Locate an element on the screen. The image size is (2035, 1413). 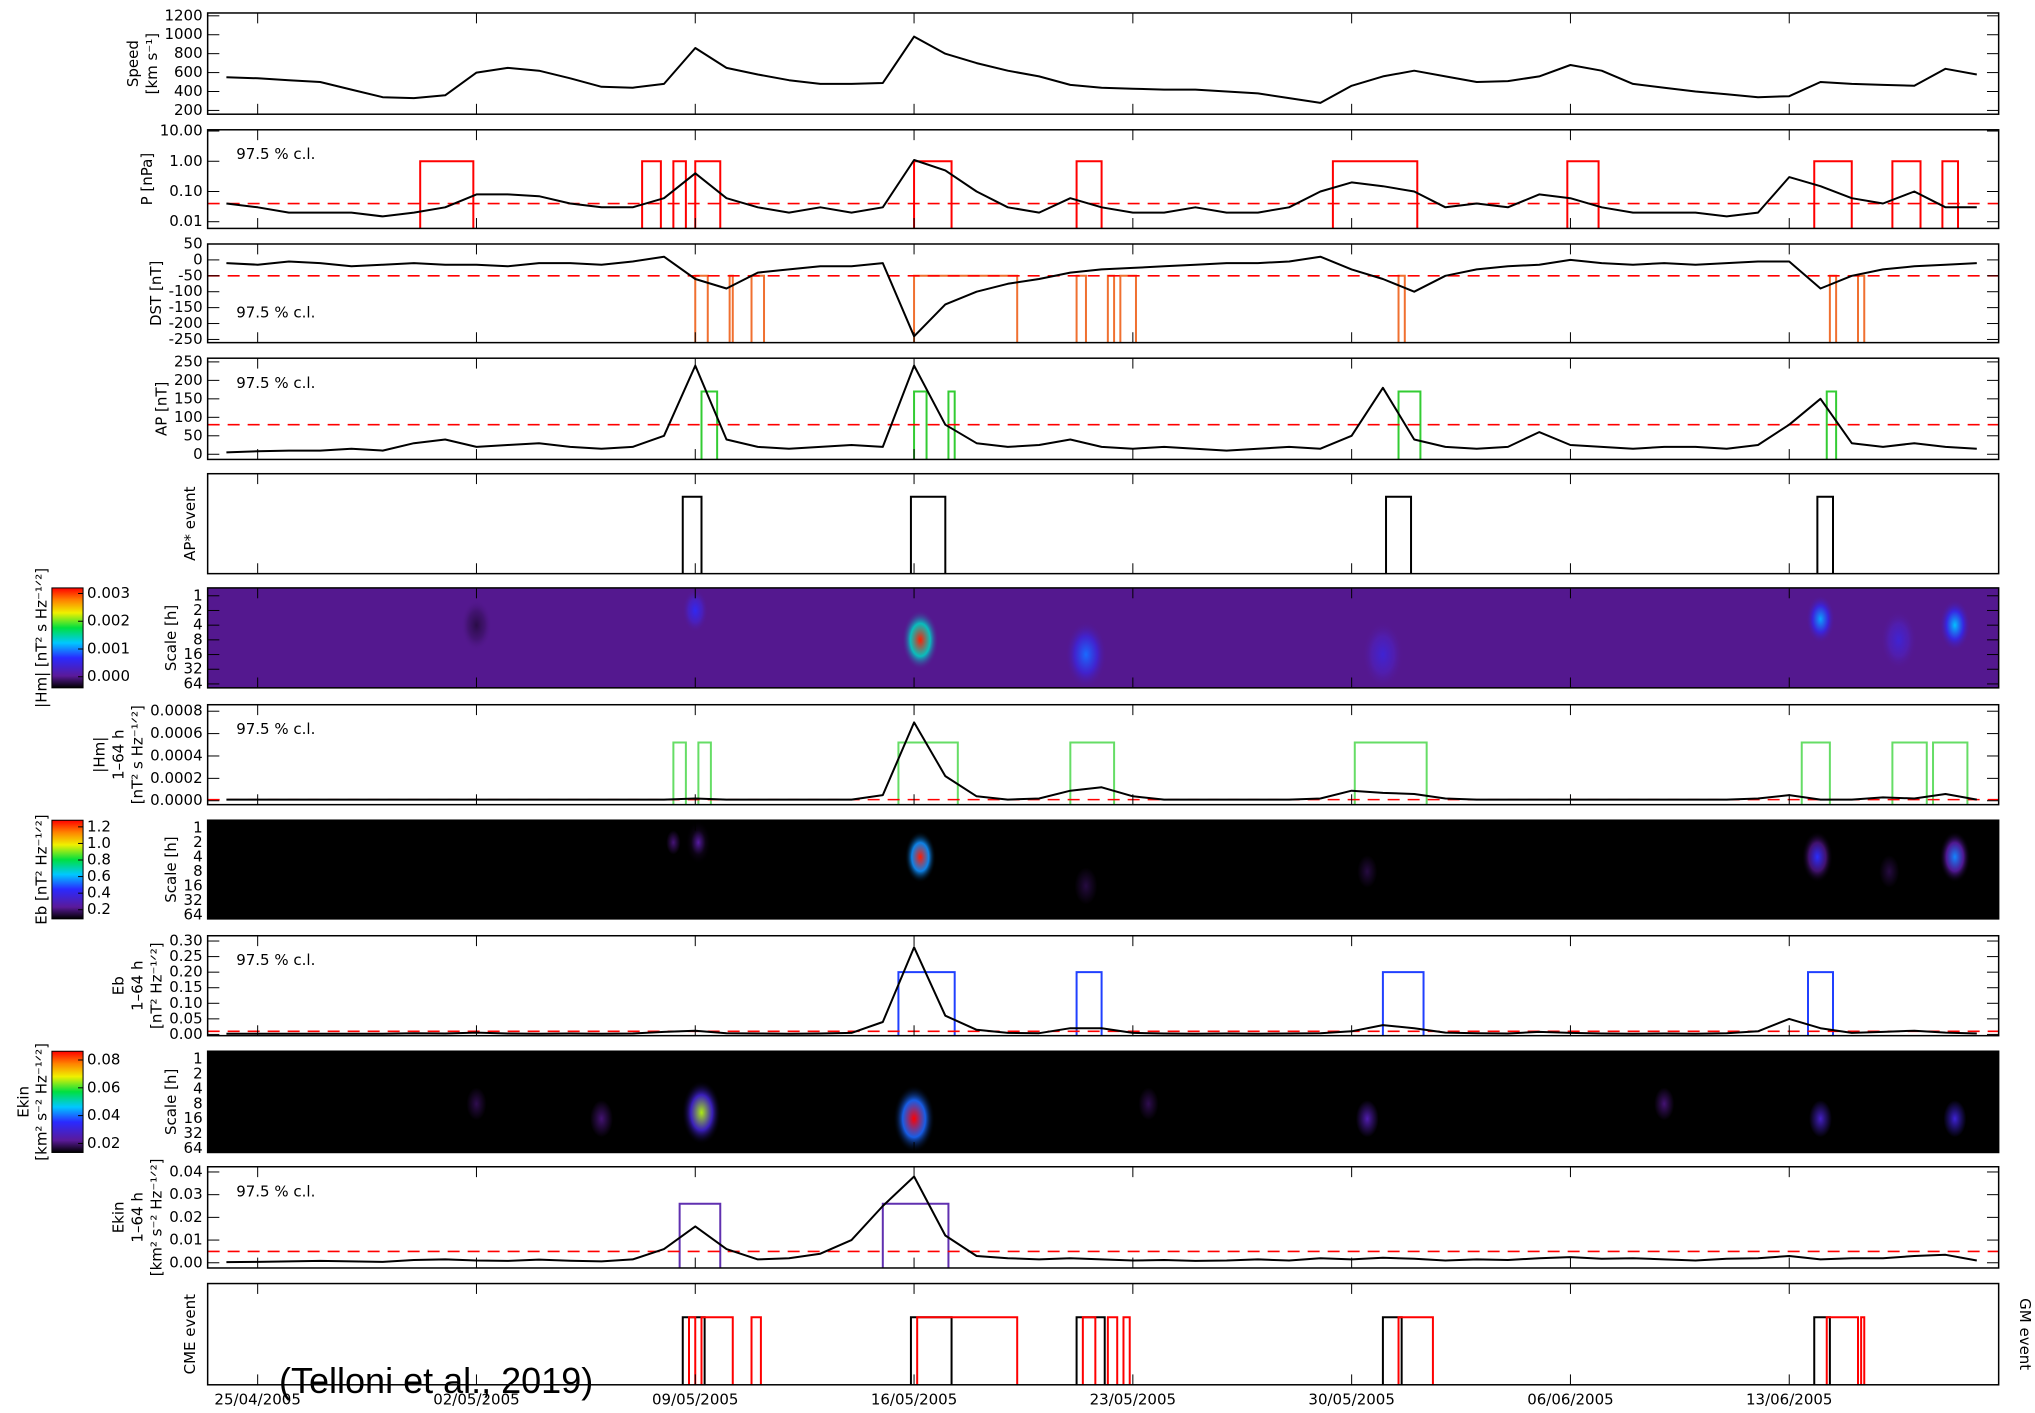
y-axis-label: Eb is located at coordinates (119, 985).